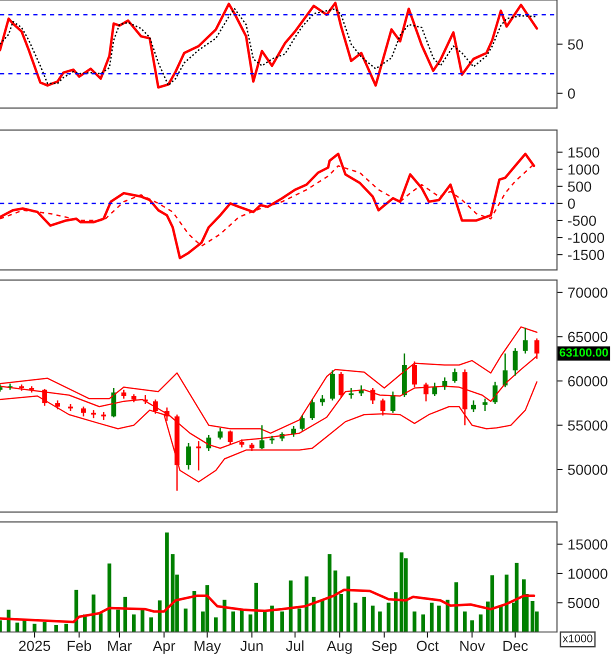  Describe the element at coordinates (584, 169) in the screenshot. I see `y-tick-label: 1000` at that location.